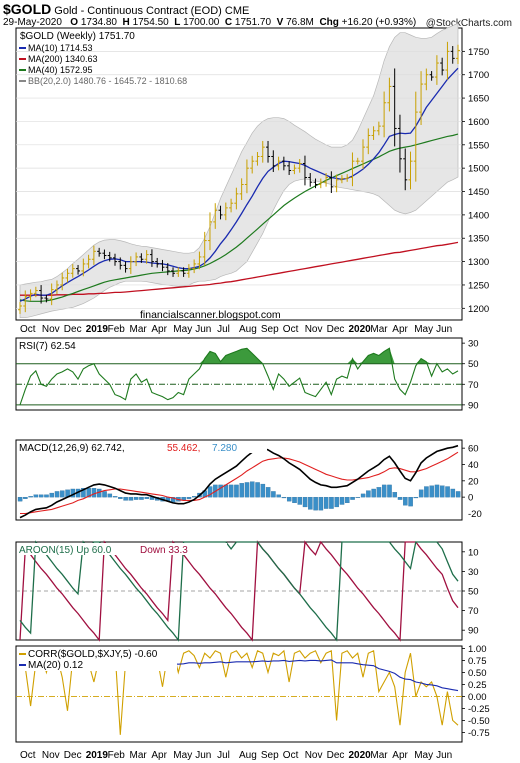 The width and height of the screenshot is (520, 763). What do you see at coordinates (473, 405) in the screenshot?
I see `rsi-axis-tick-label: 90` at bounding box center [473, 405].